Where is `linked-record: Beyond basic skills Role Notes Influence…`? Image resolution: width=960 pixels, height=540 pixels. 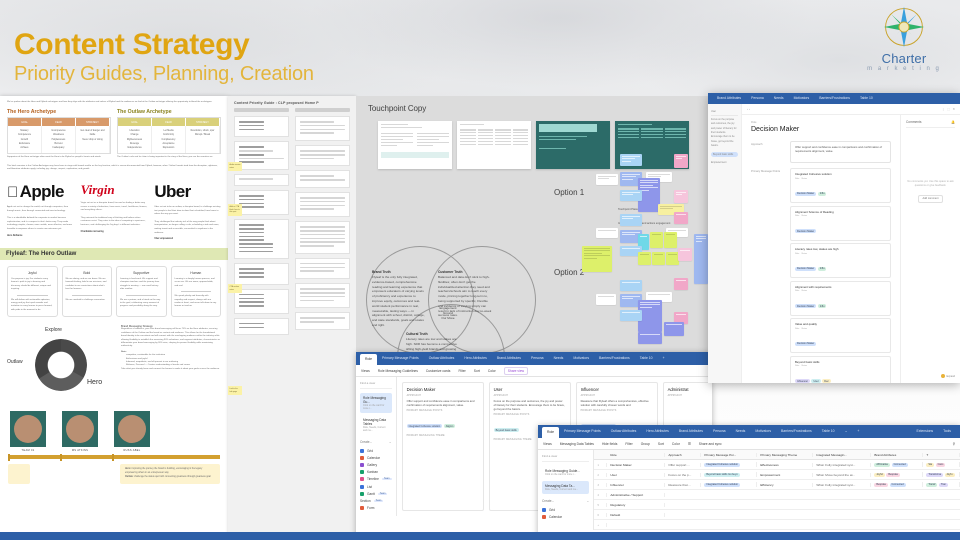 linked-record: Beyond basic skills Role Notes Influence… is located at coordinates (840, 369).